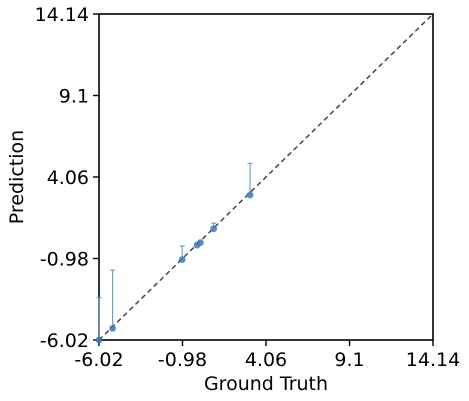 The height and width of the screenshot is (401, 469). I want to click on y-tick-label: 4.06, so click(68, 178).